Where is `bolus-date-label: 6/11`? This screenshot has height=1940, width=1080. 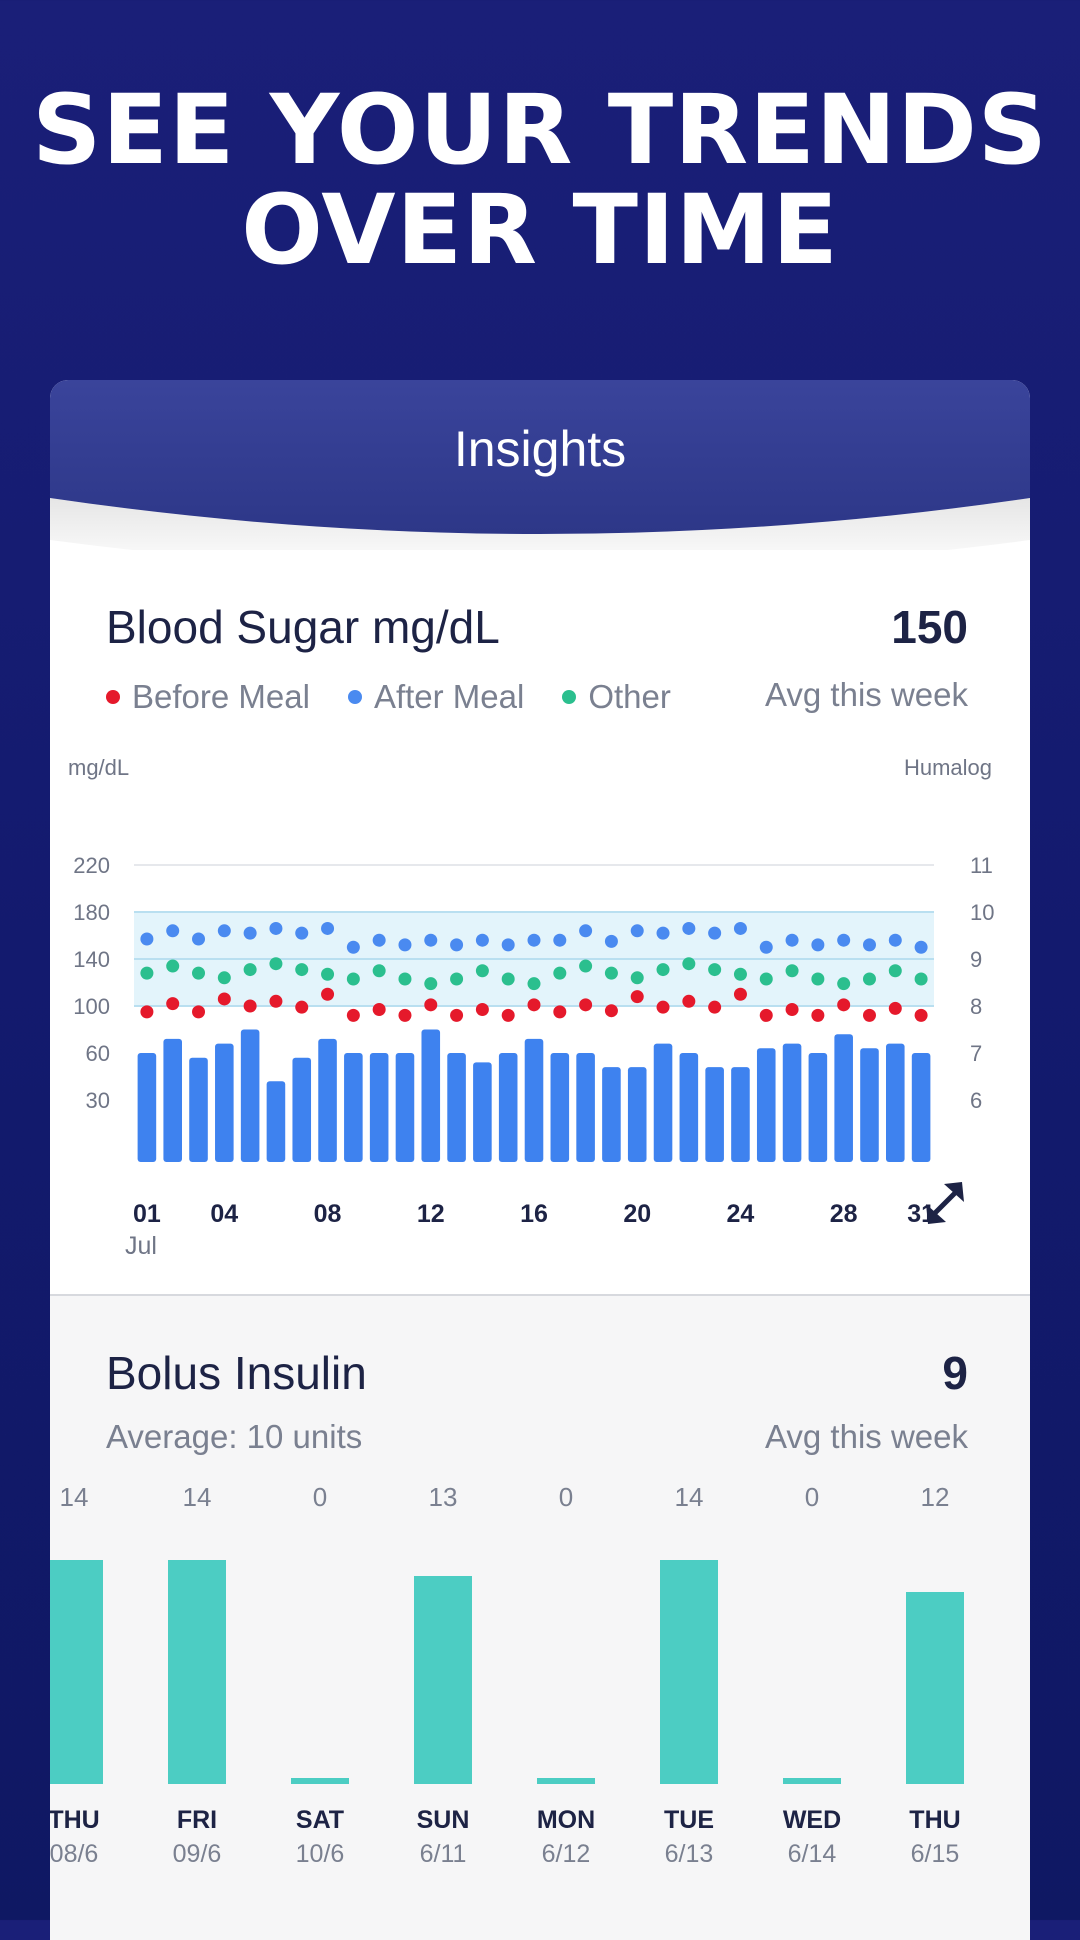
bolus-date-label: 6/11 is located at coordinates (443, 1854).